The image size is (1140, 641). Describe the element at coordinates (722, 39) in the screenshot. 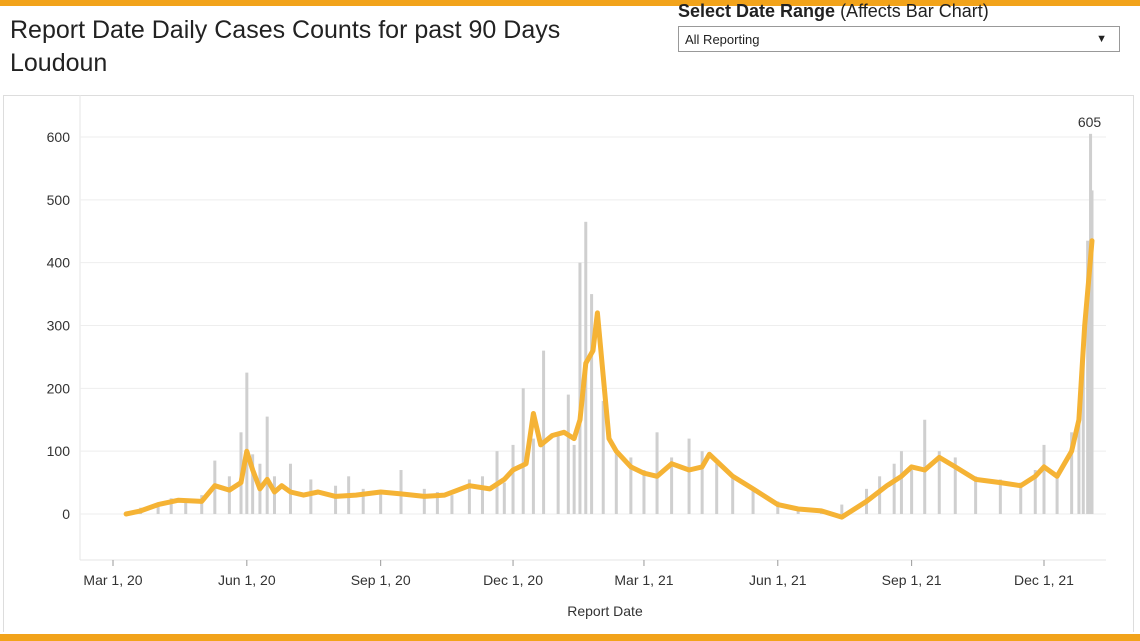

I see `date-range-selected-value: All Reporting` at that location.